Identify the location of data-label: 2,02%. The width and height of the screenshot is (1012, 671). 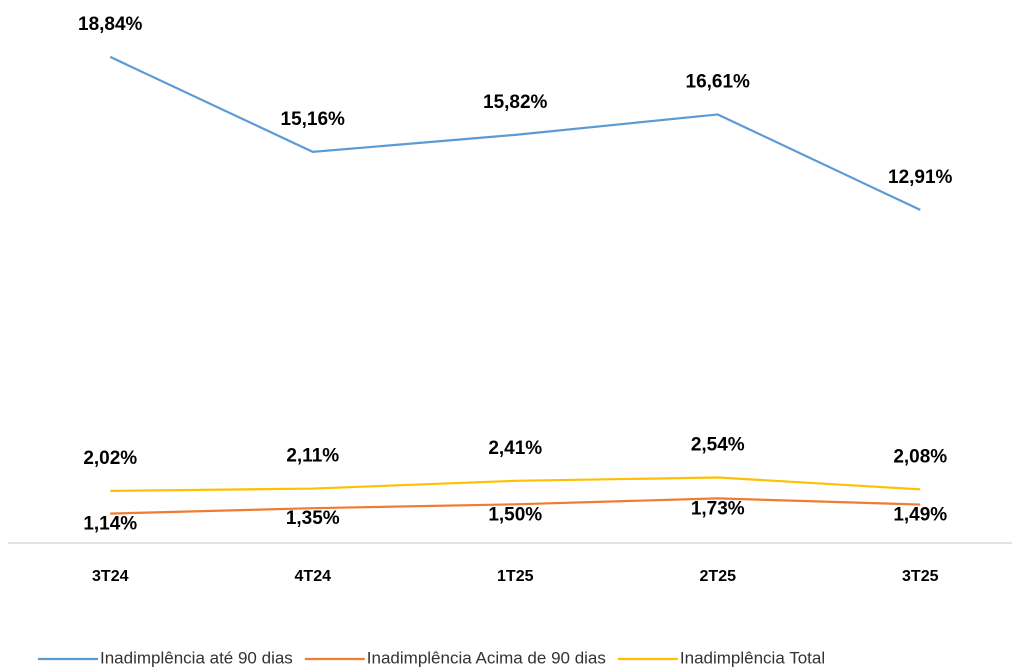
(110, 458).